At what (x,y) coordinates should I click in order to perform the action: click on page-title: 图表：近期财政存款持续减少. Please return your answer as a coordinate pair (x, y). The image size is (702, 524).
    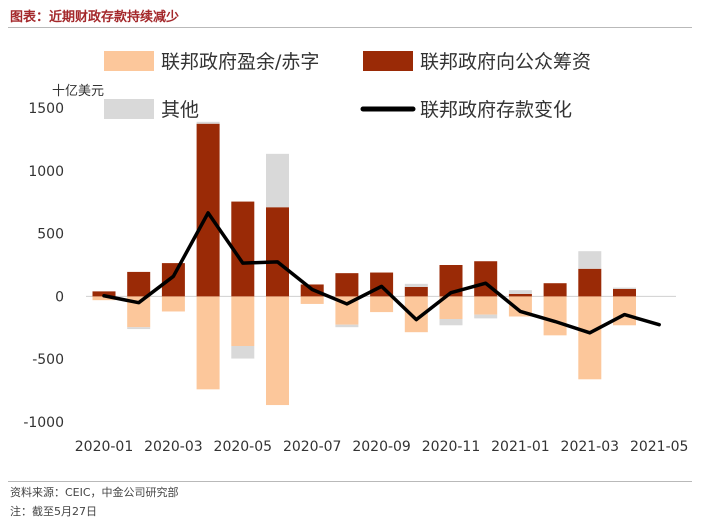
    Looking at the image, I should click on (95, 17).